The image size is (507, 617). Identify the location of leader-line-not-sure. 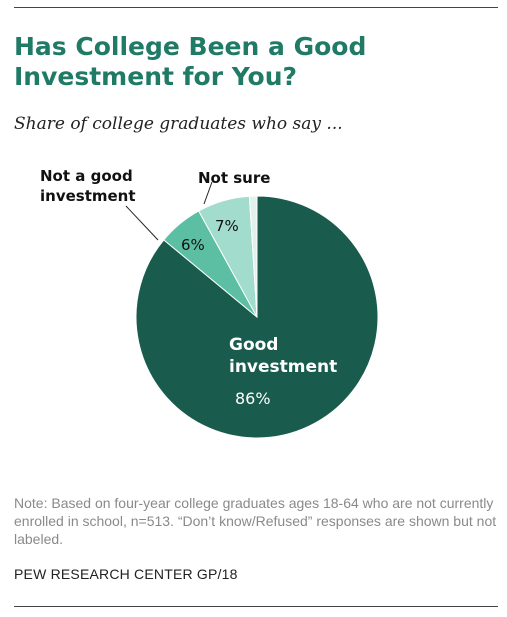
(208, 193).